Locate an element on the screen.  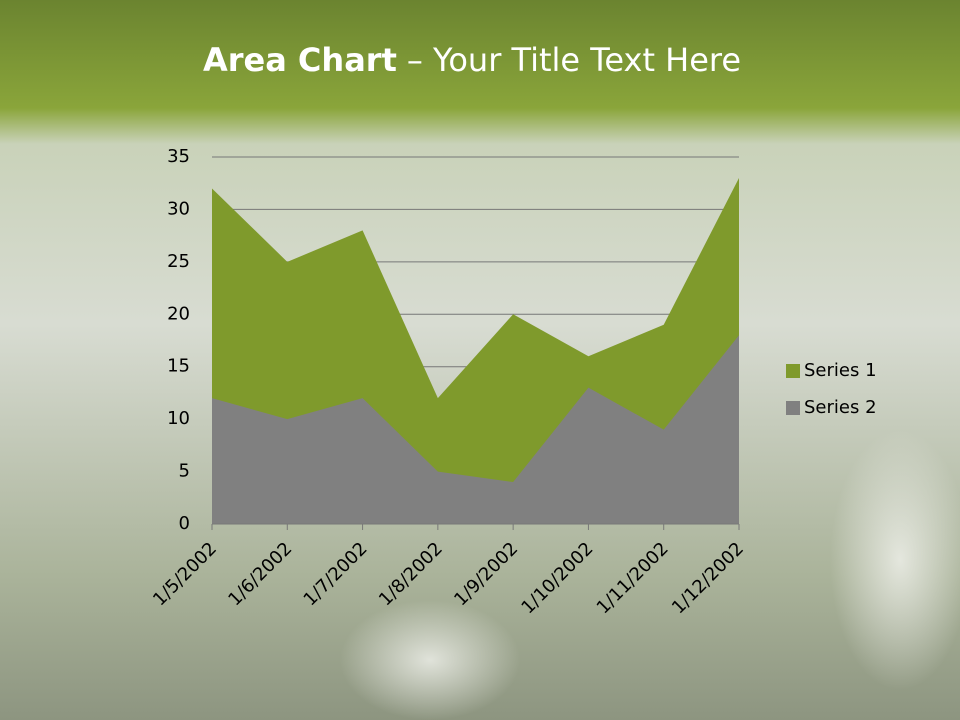
slide-title: Area Chart – Your Title Text Here is located at coordinates (472, 60).